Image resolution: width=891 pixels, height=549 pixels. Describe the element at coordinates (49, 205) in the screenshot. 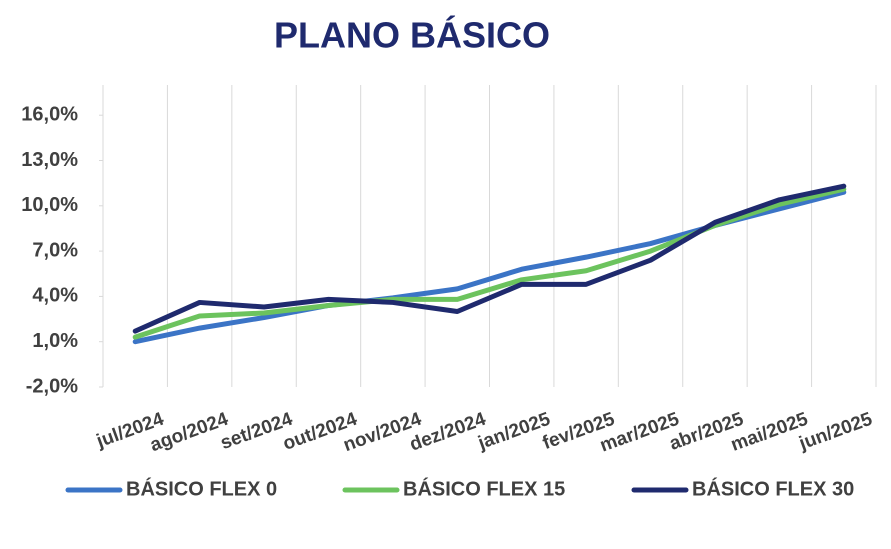

I see `y-tick-label: 10,0%` at that location.